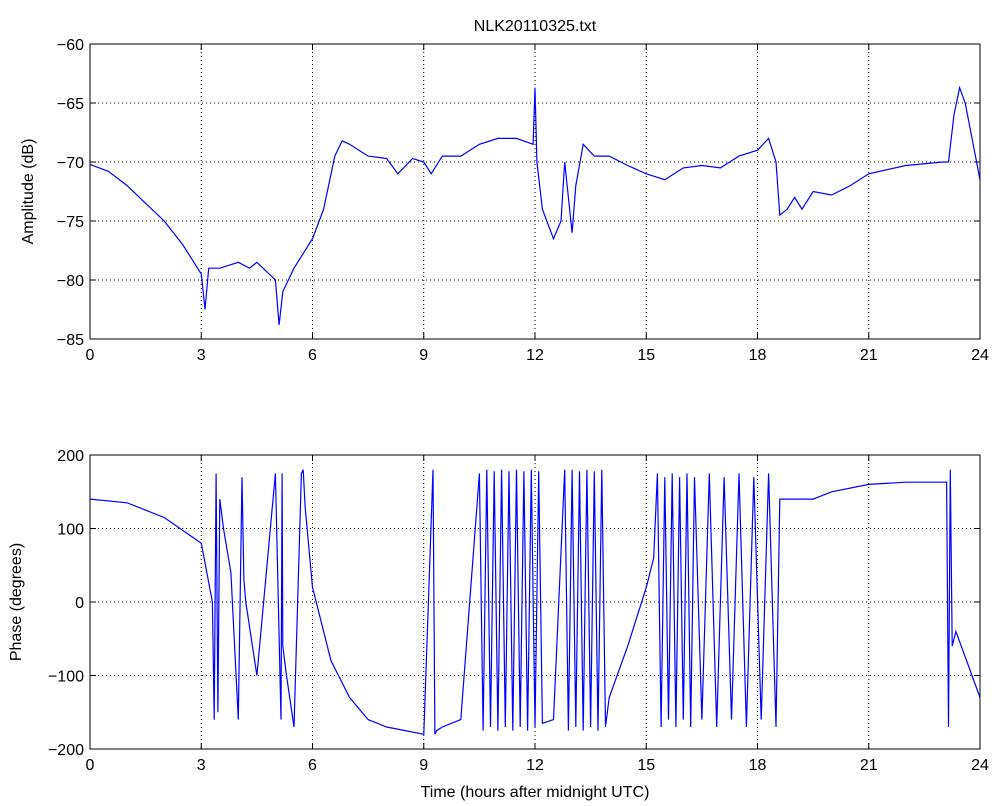  Describe the element at coordinates (66, 677) in the screenshot. I see `y-tick-label: −100` at that location.